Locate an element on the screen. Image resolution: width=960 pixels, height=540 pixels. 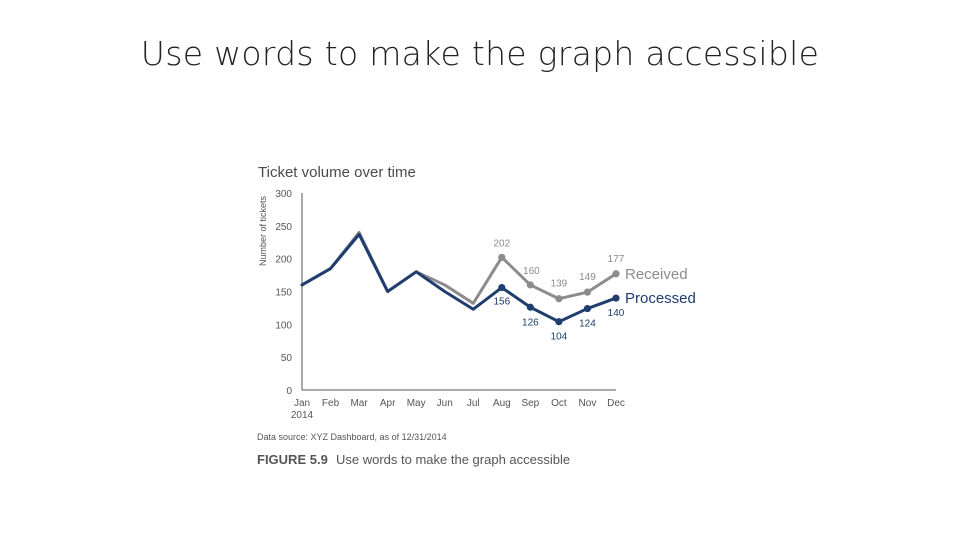
received-data-label-dec: 177 is located at coordinates (616, 259).